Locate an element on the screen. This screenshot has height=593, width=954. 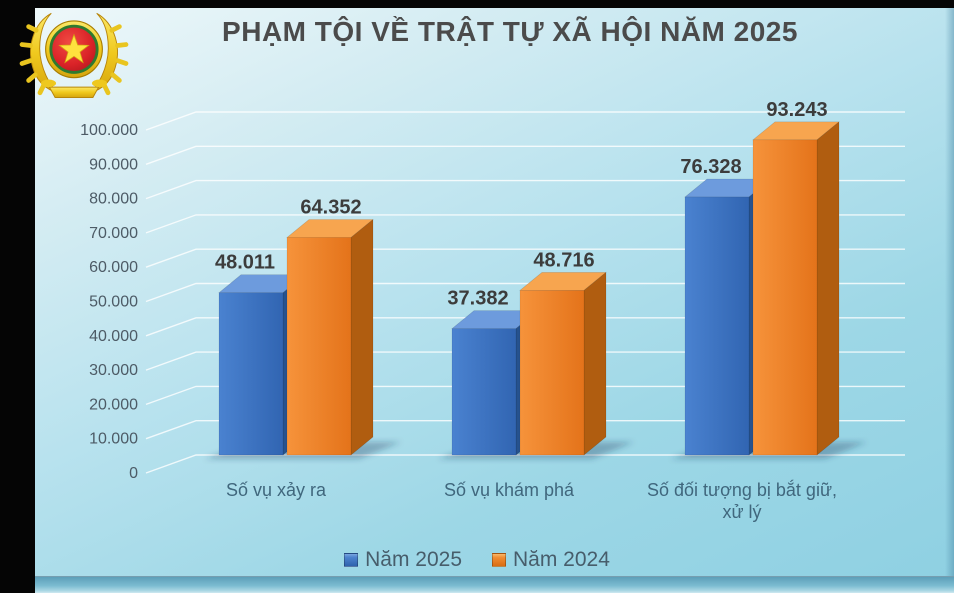
slide-bottom-edge is located at coordinates (494, 584).